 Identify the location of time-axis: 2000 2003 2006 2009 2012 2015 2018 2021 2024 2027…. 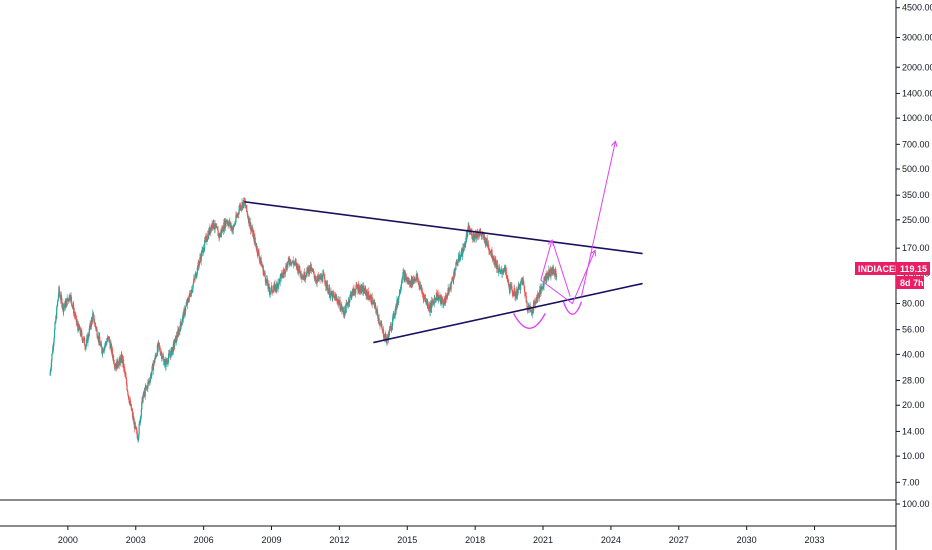
(441, 535).